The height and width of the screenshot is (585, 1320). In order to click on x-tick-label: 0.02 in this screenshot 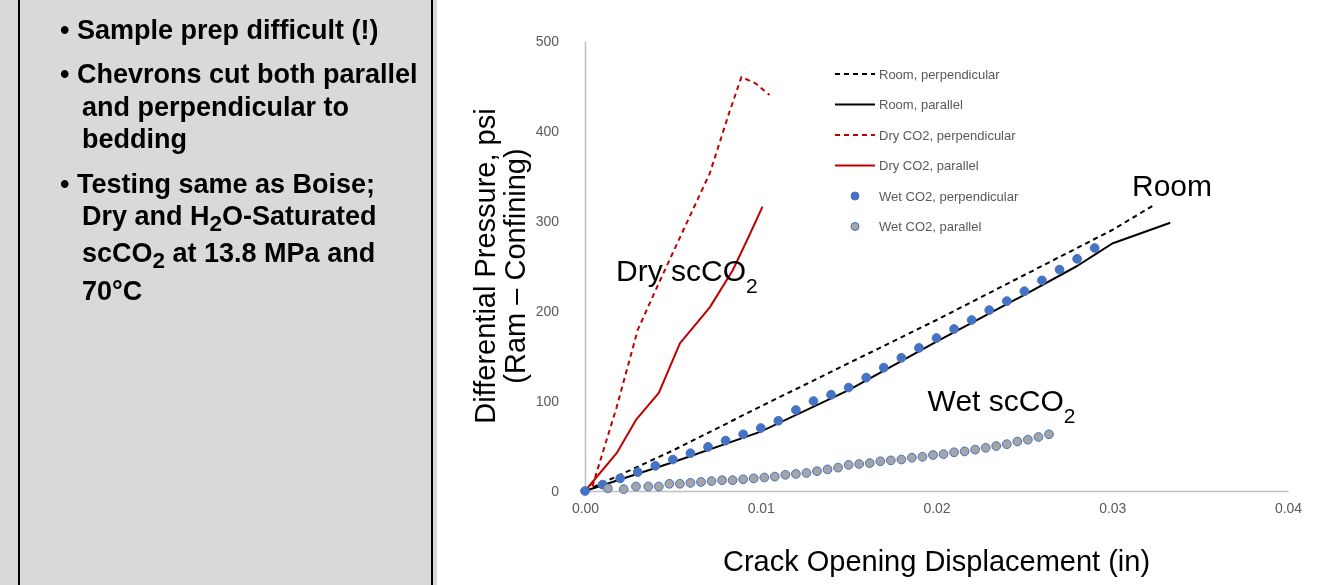, I will do `click(937, 507)`.